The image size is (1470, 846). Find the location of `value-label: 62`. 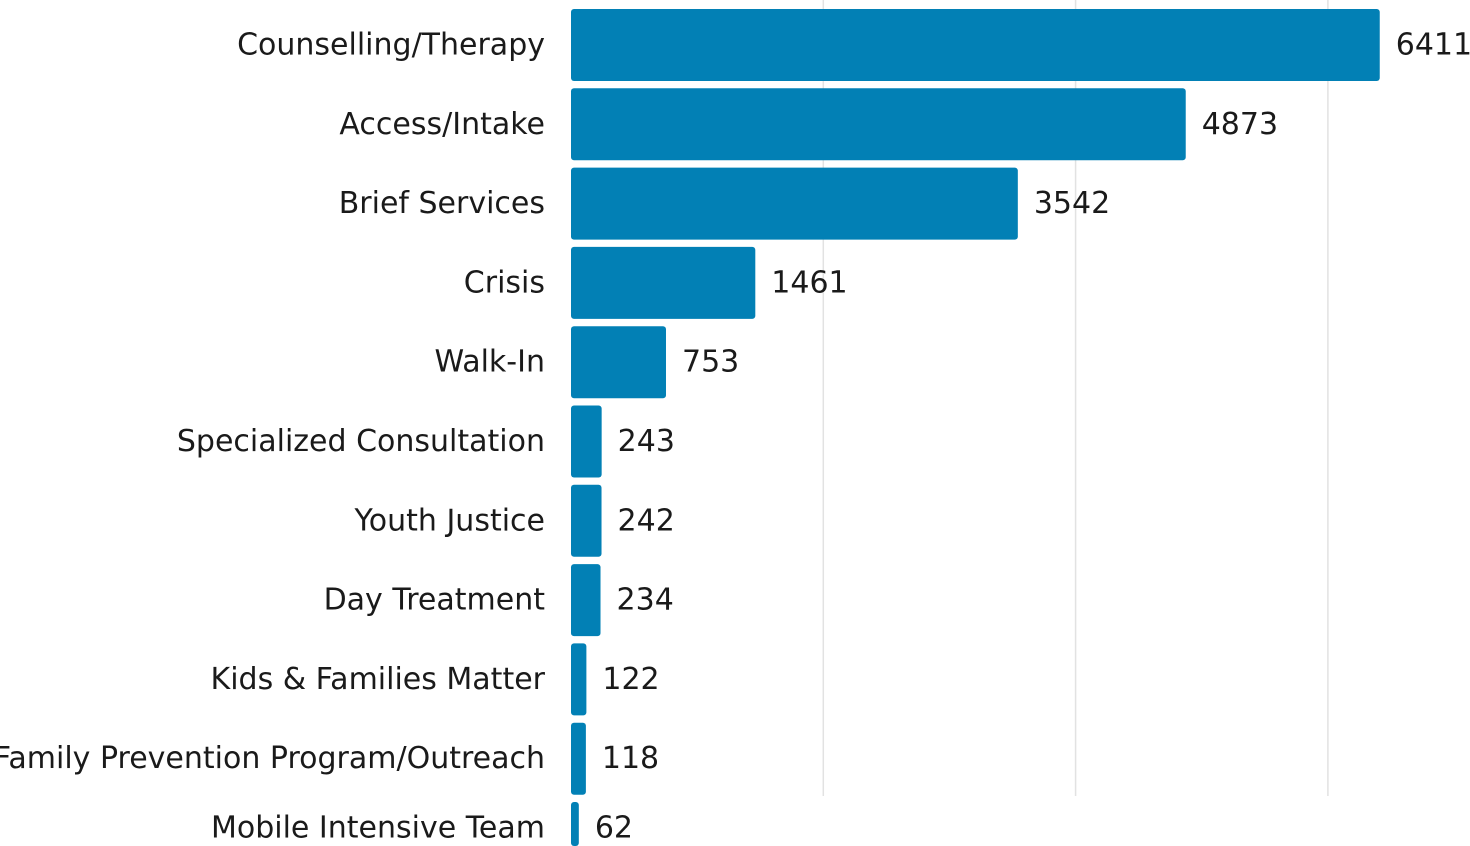

value-label: 62 is located at coordinates (614, 828).